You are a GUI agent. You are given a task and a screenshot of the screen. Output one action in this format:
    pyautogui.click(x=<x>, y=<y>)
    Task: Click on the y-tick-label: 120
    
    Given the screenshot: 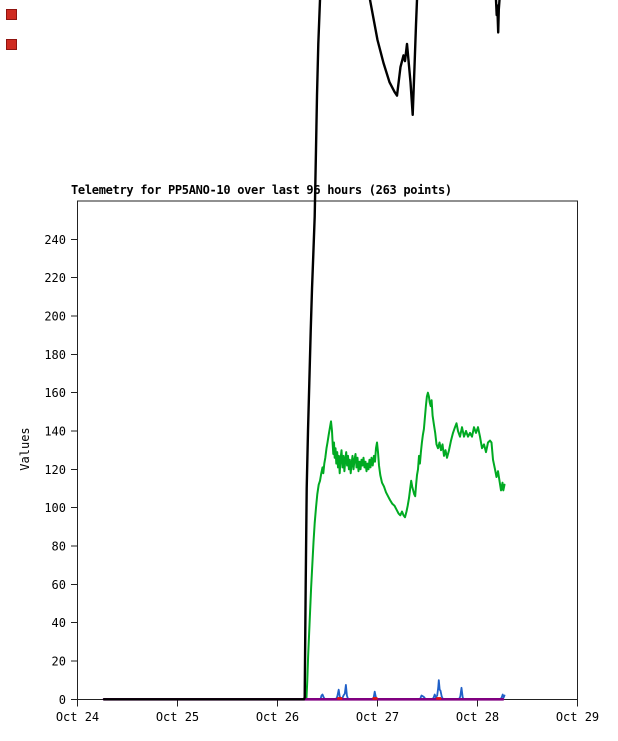 What is the action you would take?
    pyautogui.click(x=55, y=470)
    